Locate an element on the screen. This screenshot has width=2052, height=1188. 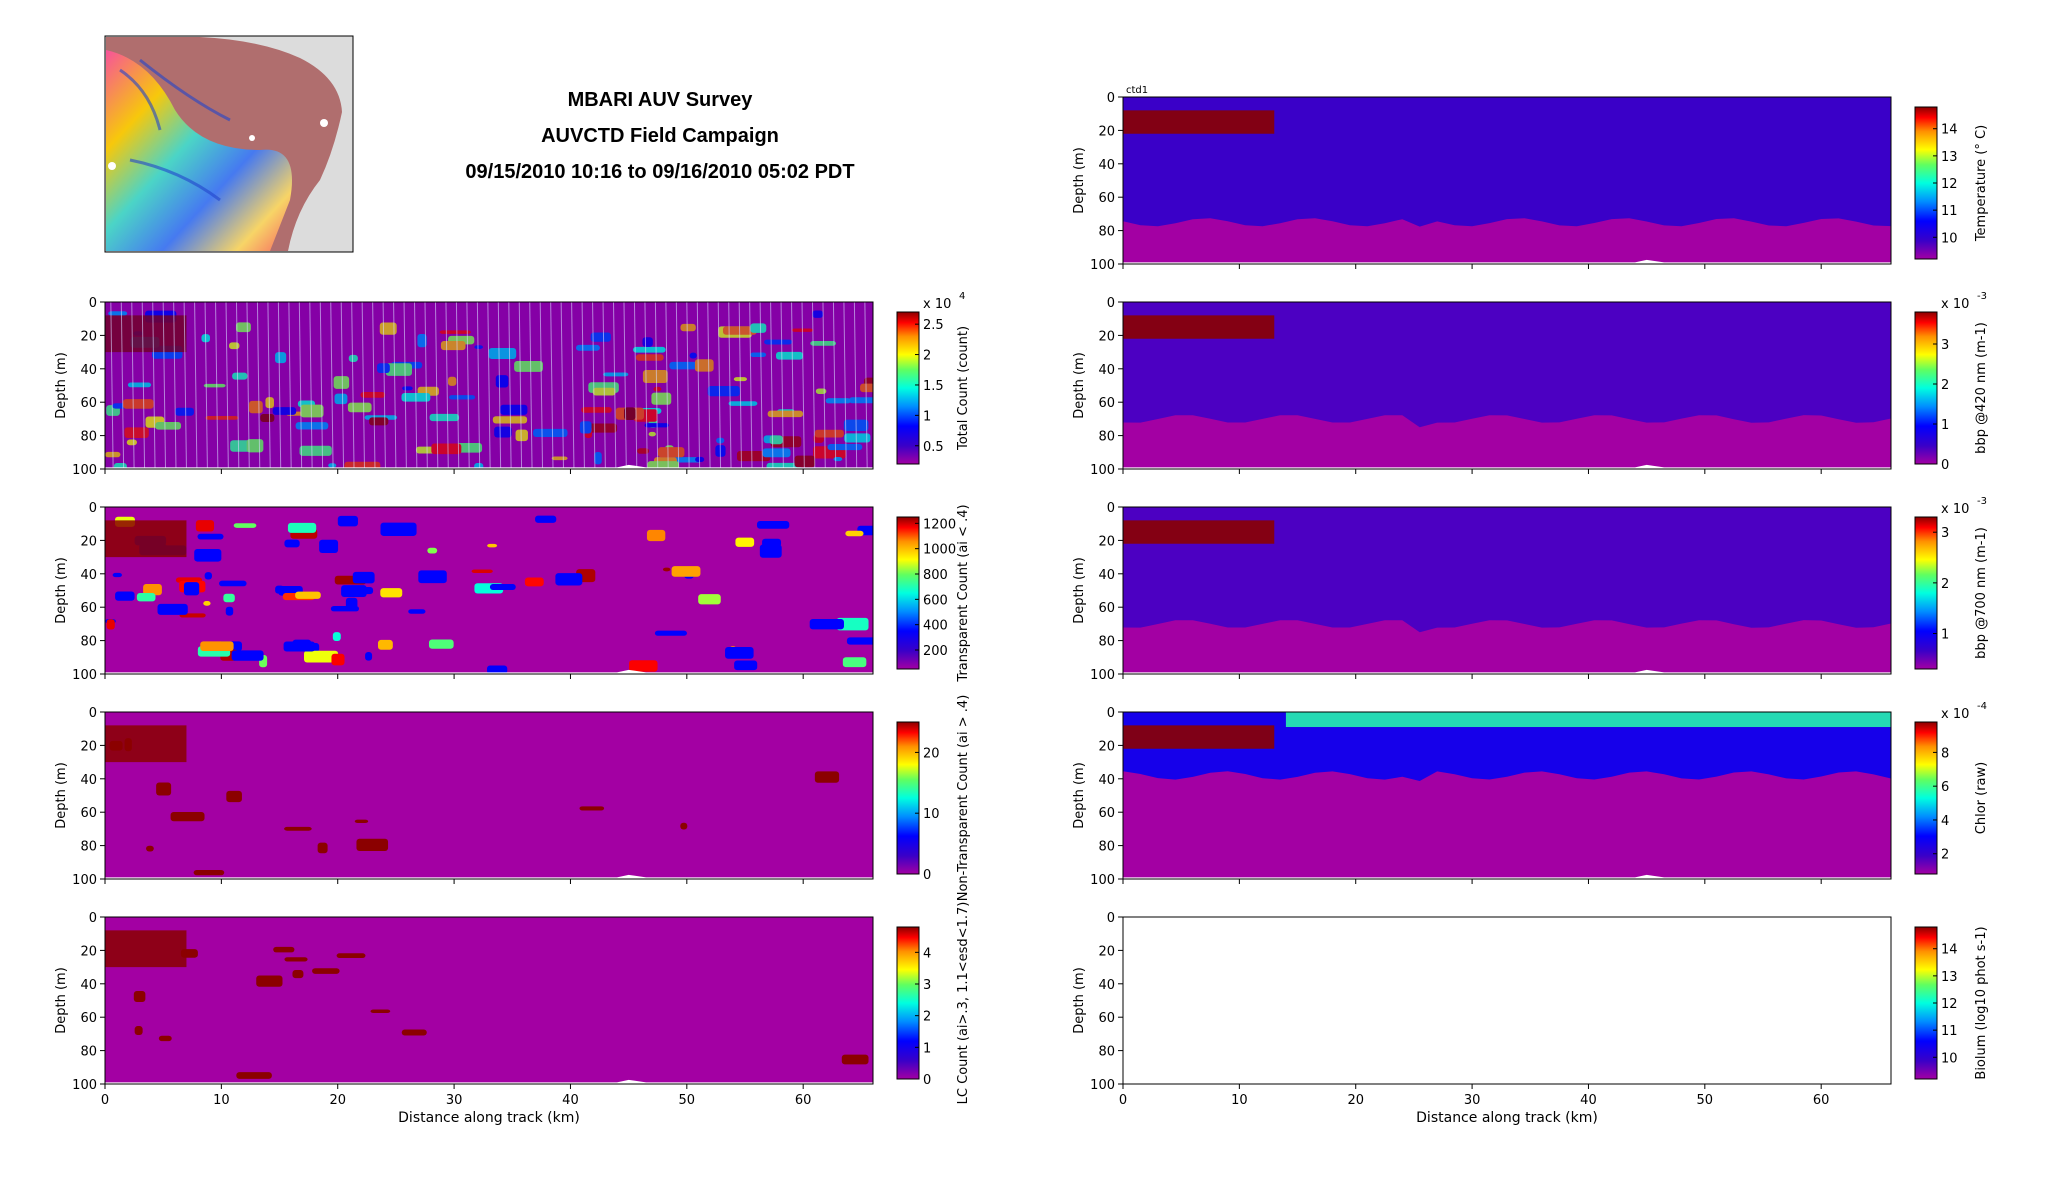
non-transparent-count-colorbar-tick: 0 is located at coordinates (927, 875).